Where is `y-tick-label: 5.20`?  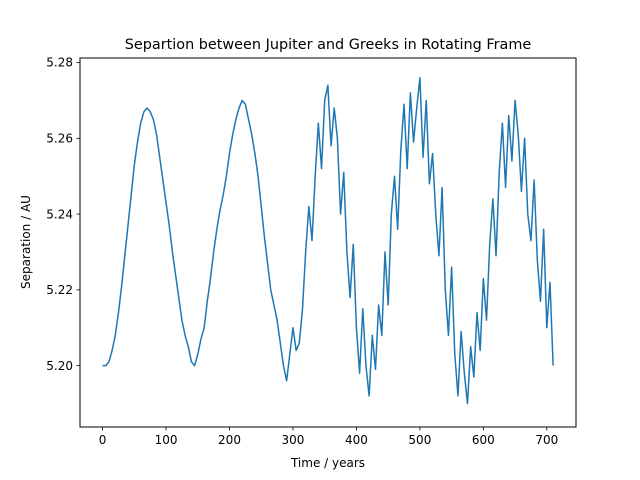 y-tick-label: 5.20 is located at coordinates (59, 366).